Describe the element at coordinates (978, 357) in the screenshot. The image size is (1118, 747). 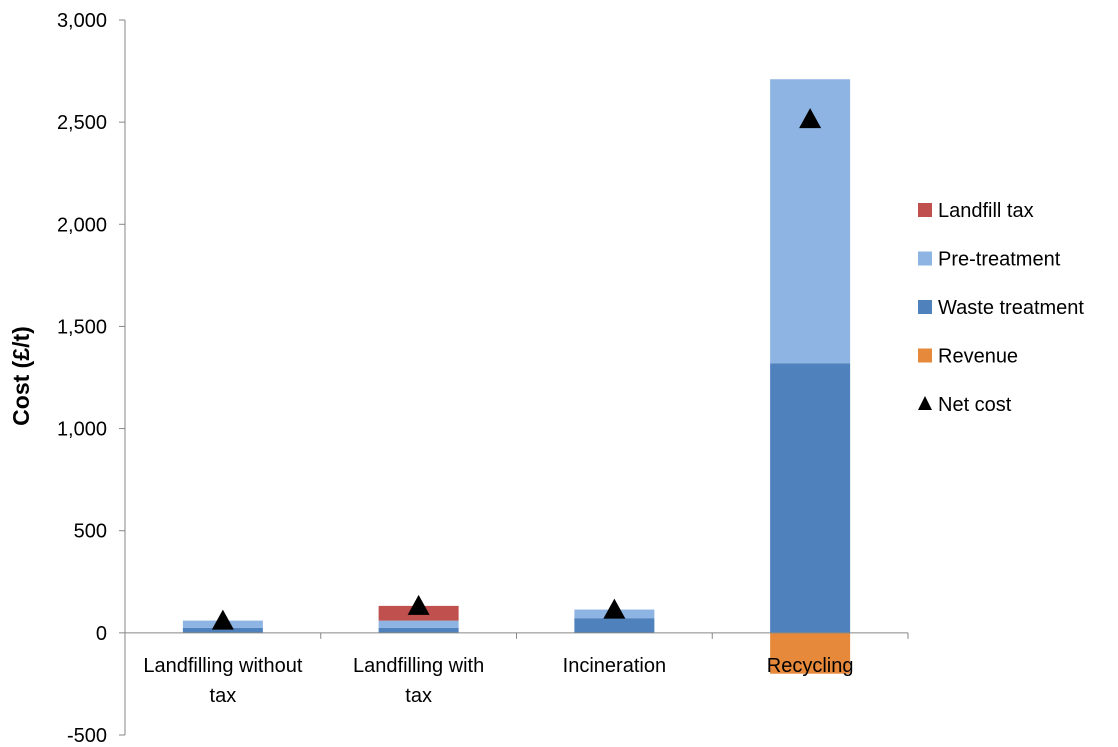
I see `legend-label-revenue: Revenue` at that location.